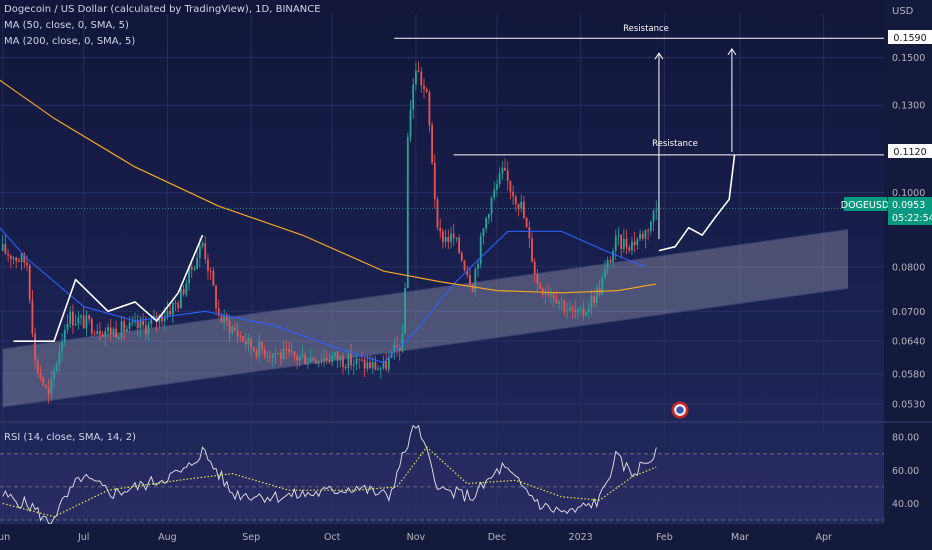  Describe the element at coordinates (903, 11) in the screenshot. I see `currency-label: USD` at that location.